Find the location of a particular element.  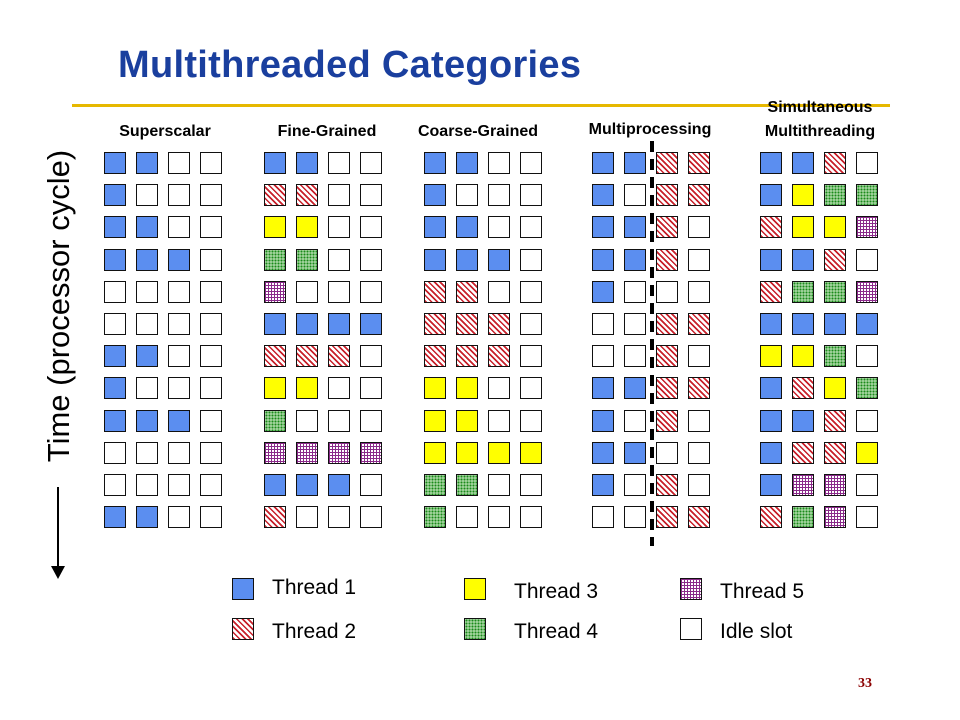

slide-title: Multithreaded Categories is located at coordinates (350, 65).